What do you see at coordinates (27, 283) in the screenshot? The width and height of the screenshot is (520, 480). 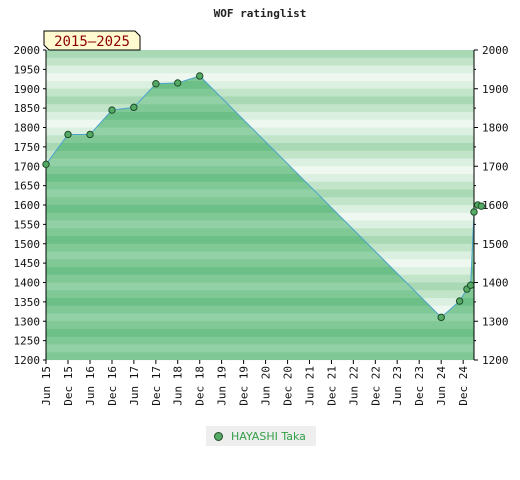 I see `y-tick-label: 1400` at bounding box center [27, 283].